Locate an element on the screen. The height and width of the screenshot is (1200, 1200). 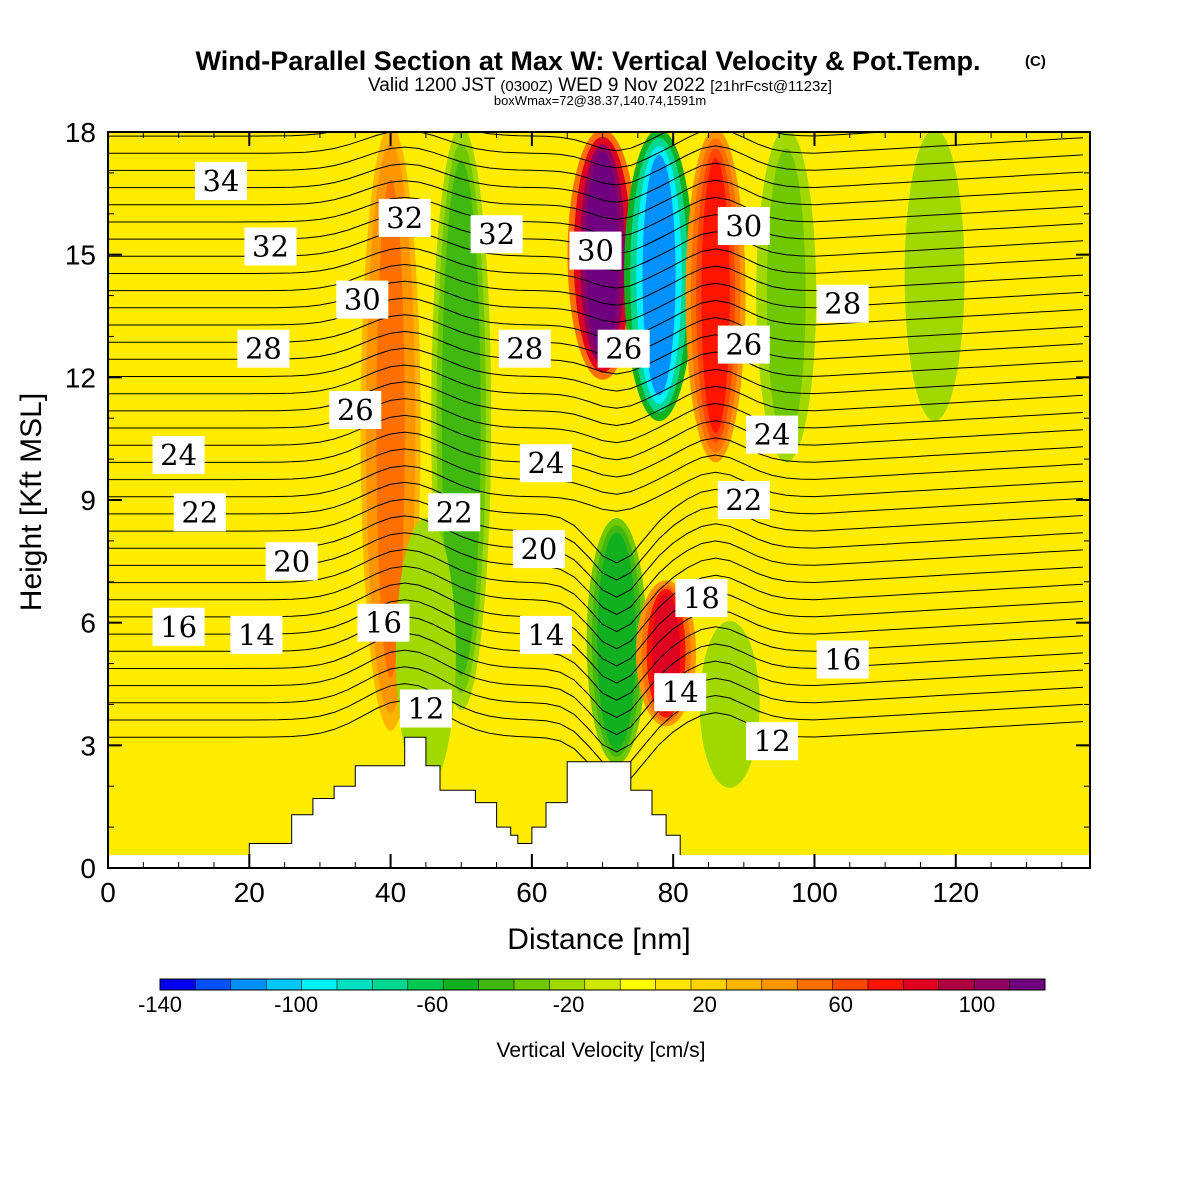
contour-label-32: 32 is located at coordinates (496, 234).